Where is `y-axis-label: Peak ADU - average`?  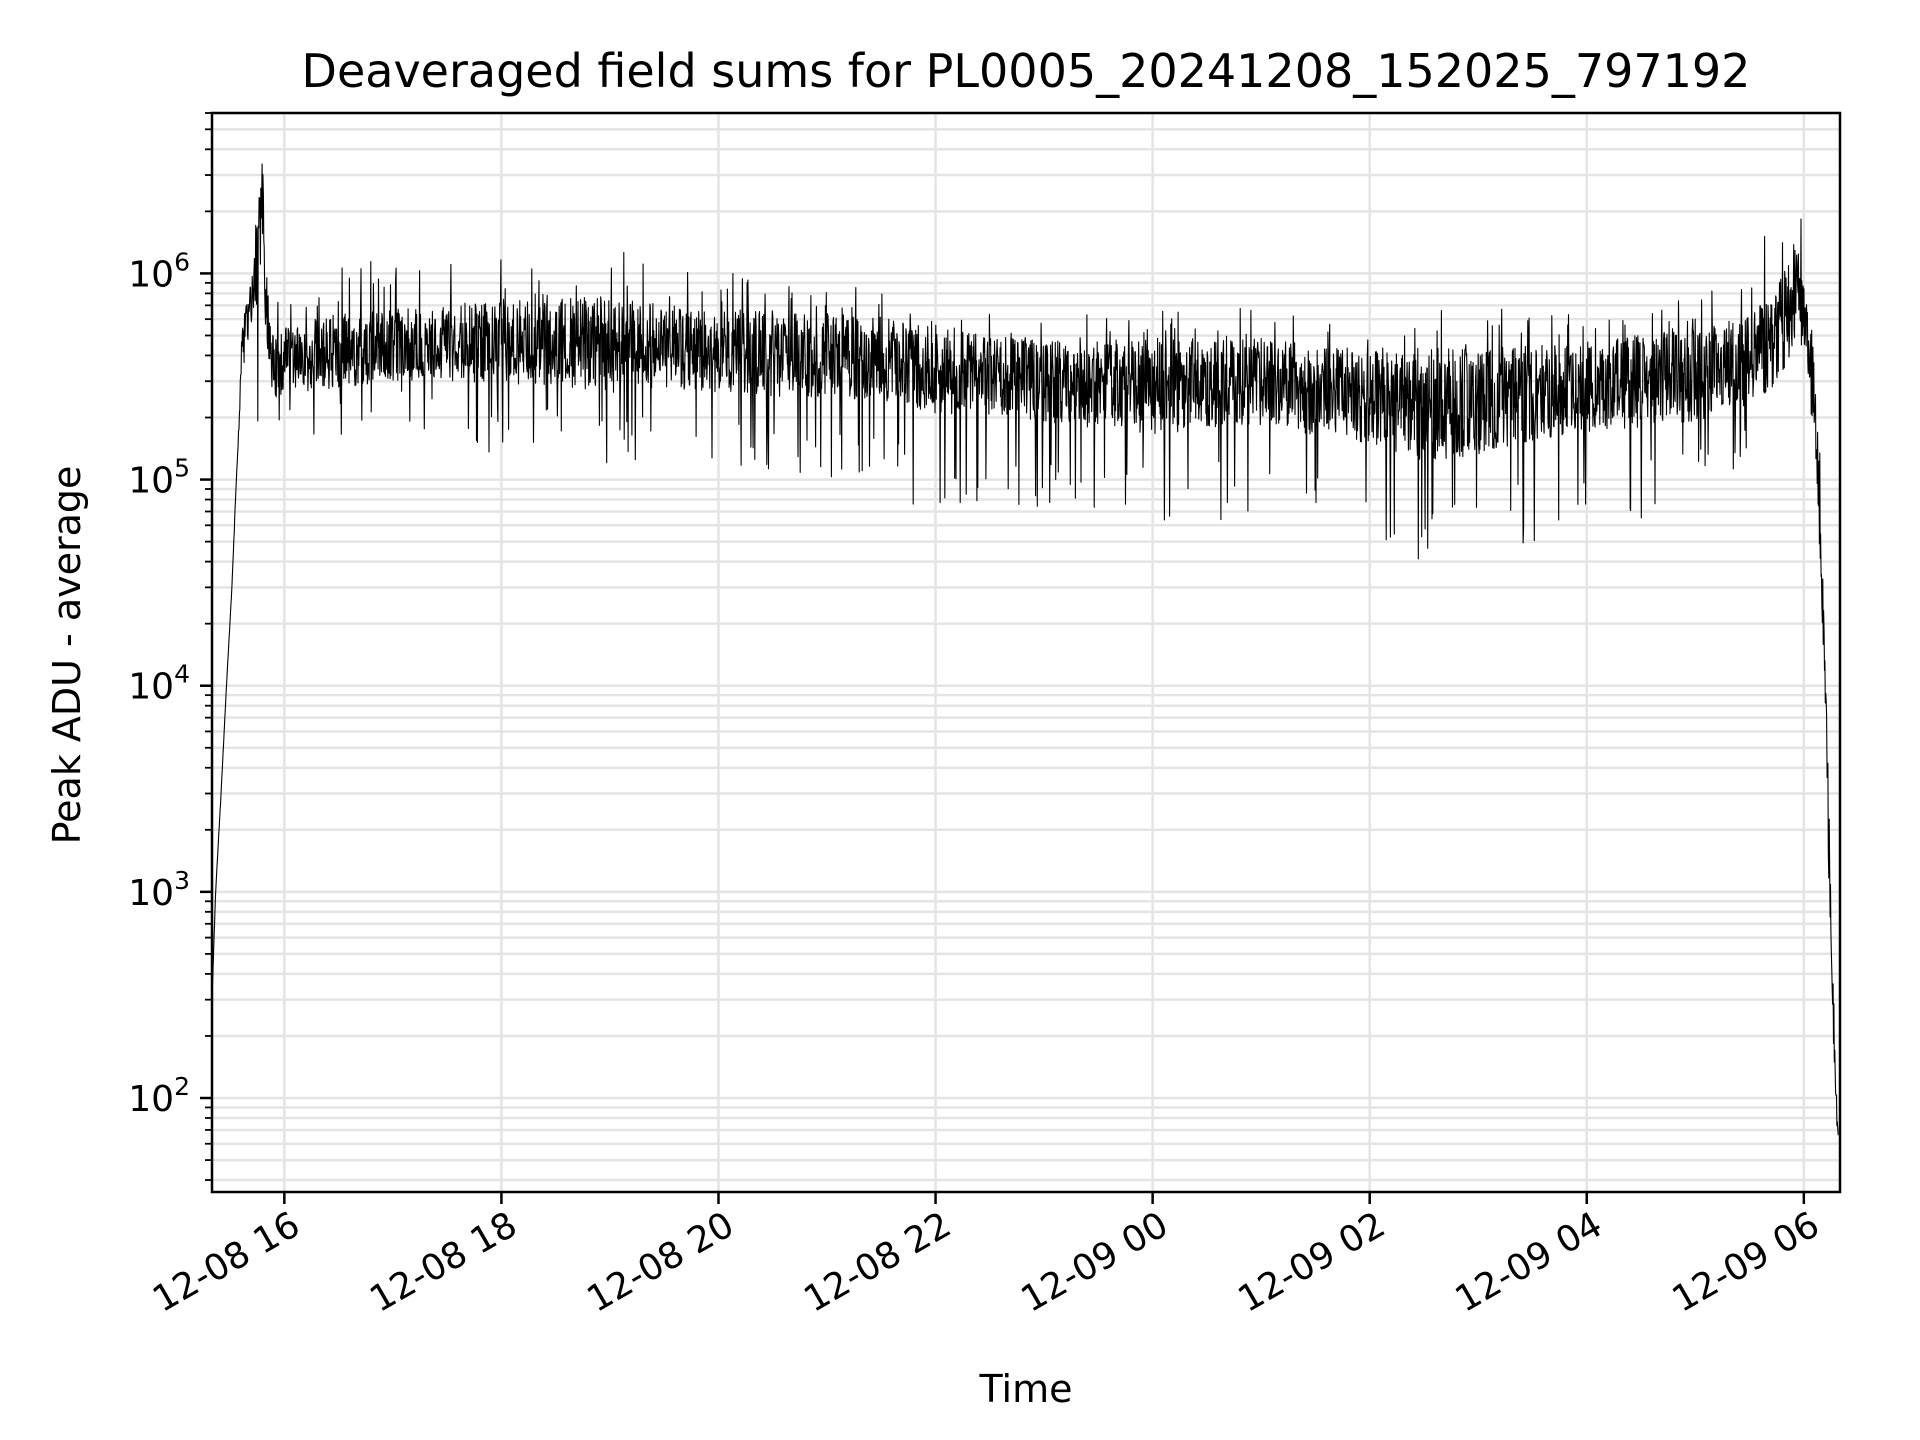
y-axis-label: Peak ADU - average is located at coordinates (67, 655).